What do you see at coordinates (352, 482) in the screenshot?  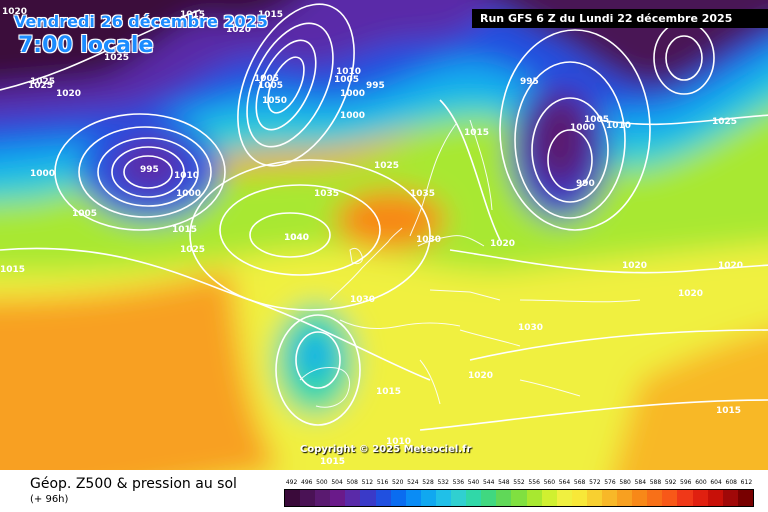 I see `legend-value: 508` at bounding box center [352, 482].